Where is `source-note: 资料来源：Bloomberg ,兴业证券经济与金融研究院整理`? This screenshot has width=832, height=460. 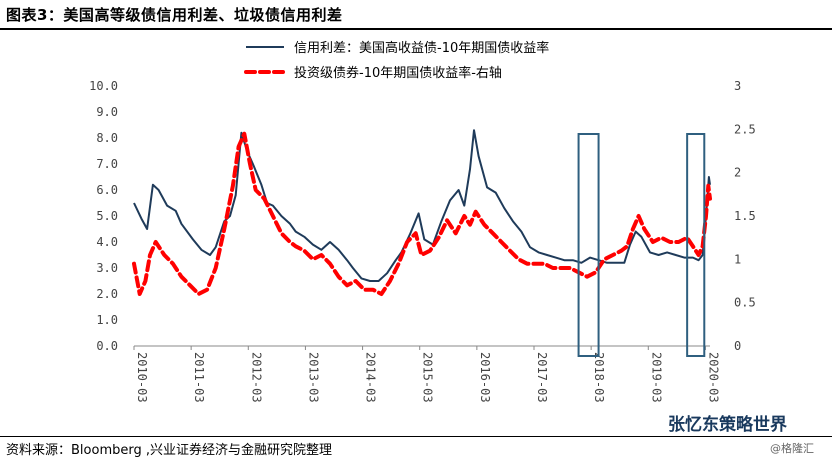 source-note: 资料来源：Bloomberg ,兴业证券经济与金融研究院整理 is located at coordinates (169, 450).